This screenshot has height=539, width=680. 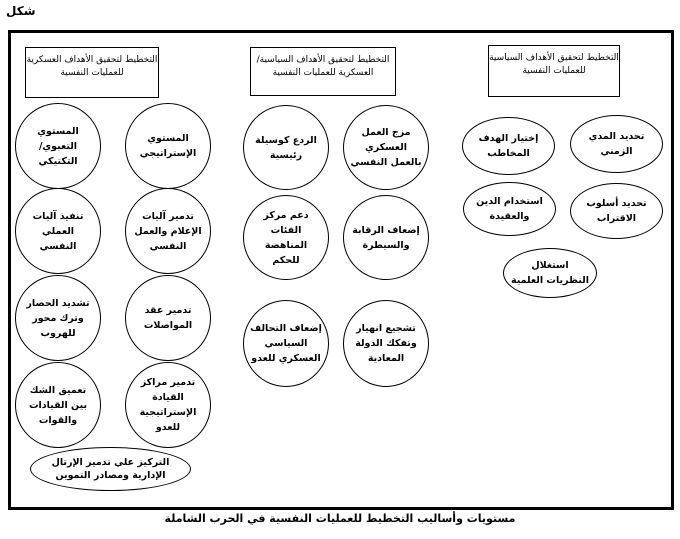 I want to click on node-choose-target: إختيار الهدف المخاطب, so click(x=508, y=146).